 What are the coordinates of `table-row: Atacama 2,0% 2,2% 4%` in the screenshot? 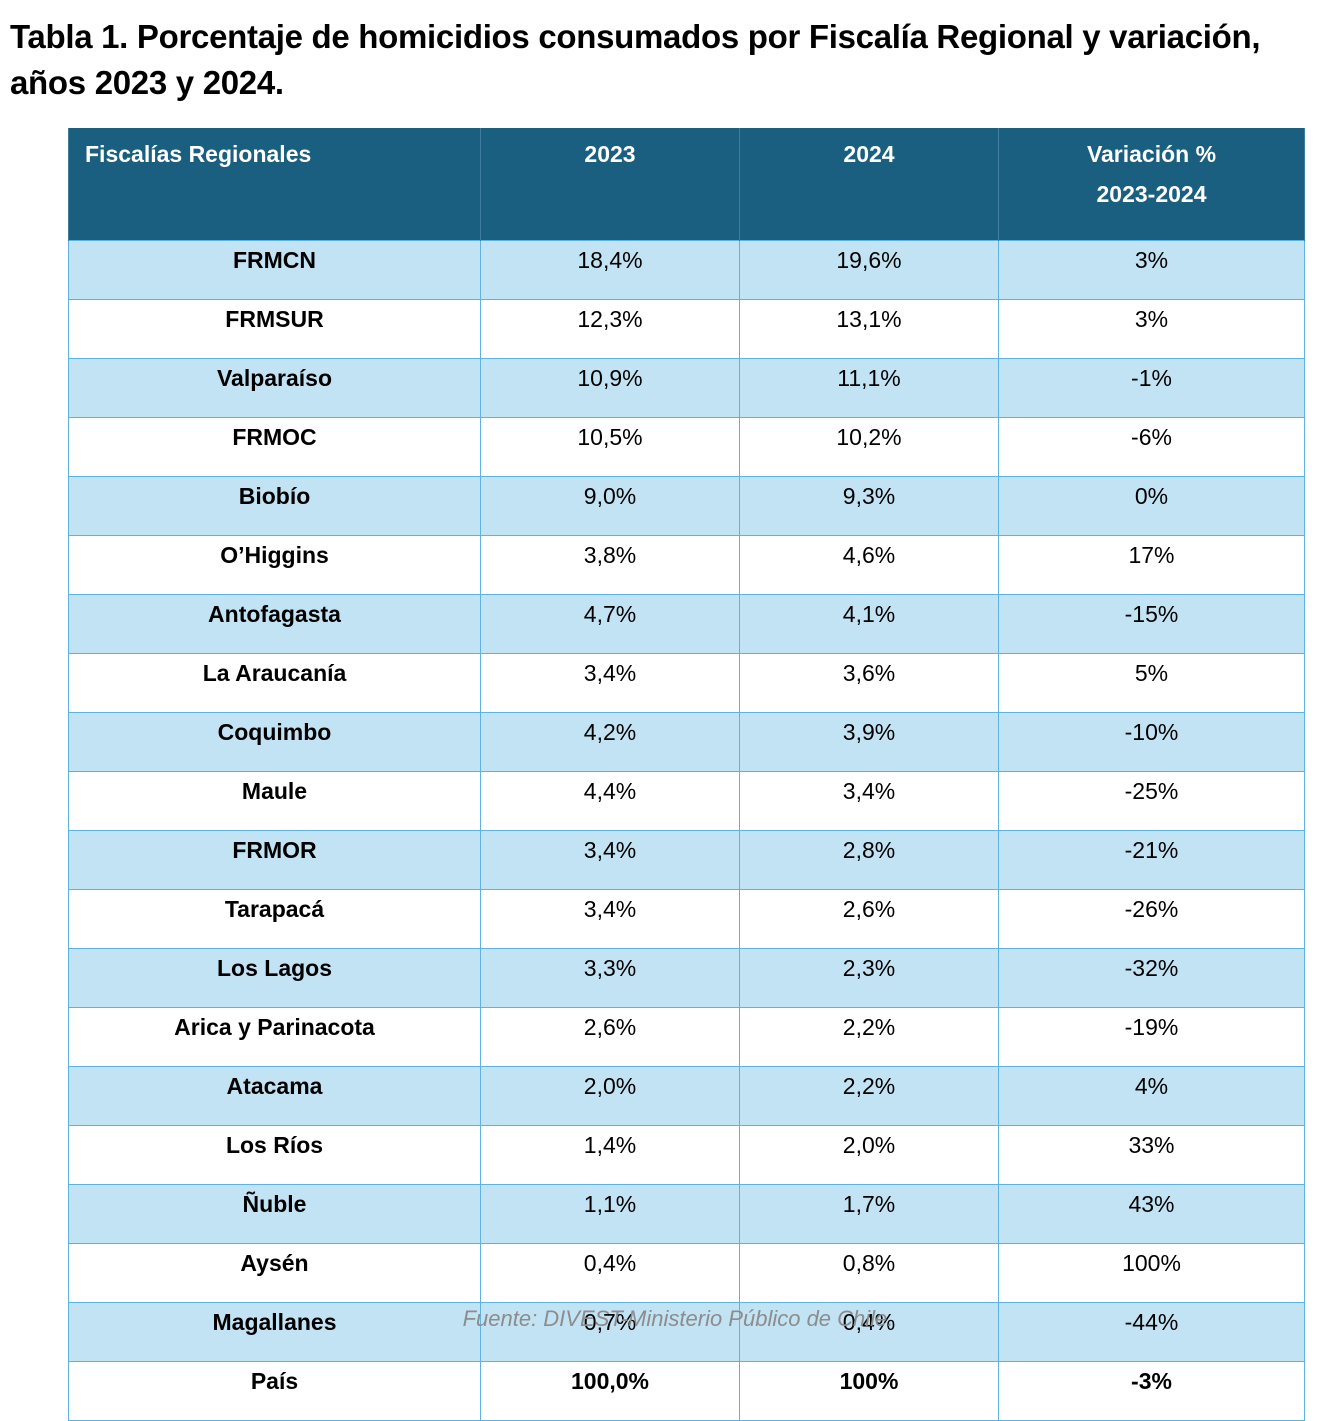 It's located at (686, 1096).